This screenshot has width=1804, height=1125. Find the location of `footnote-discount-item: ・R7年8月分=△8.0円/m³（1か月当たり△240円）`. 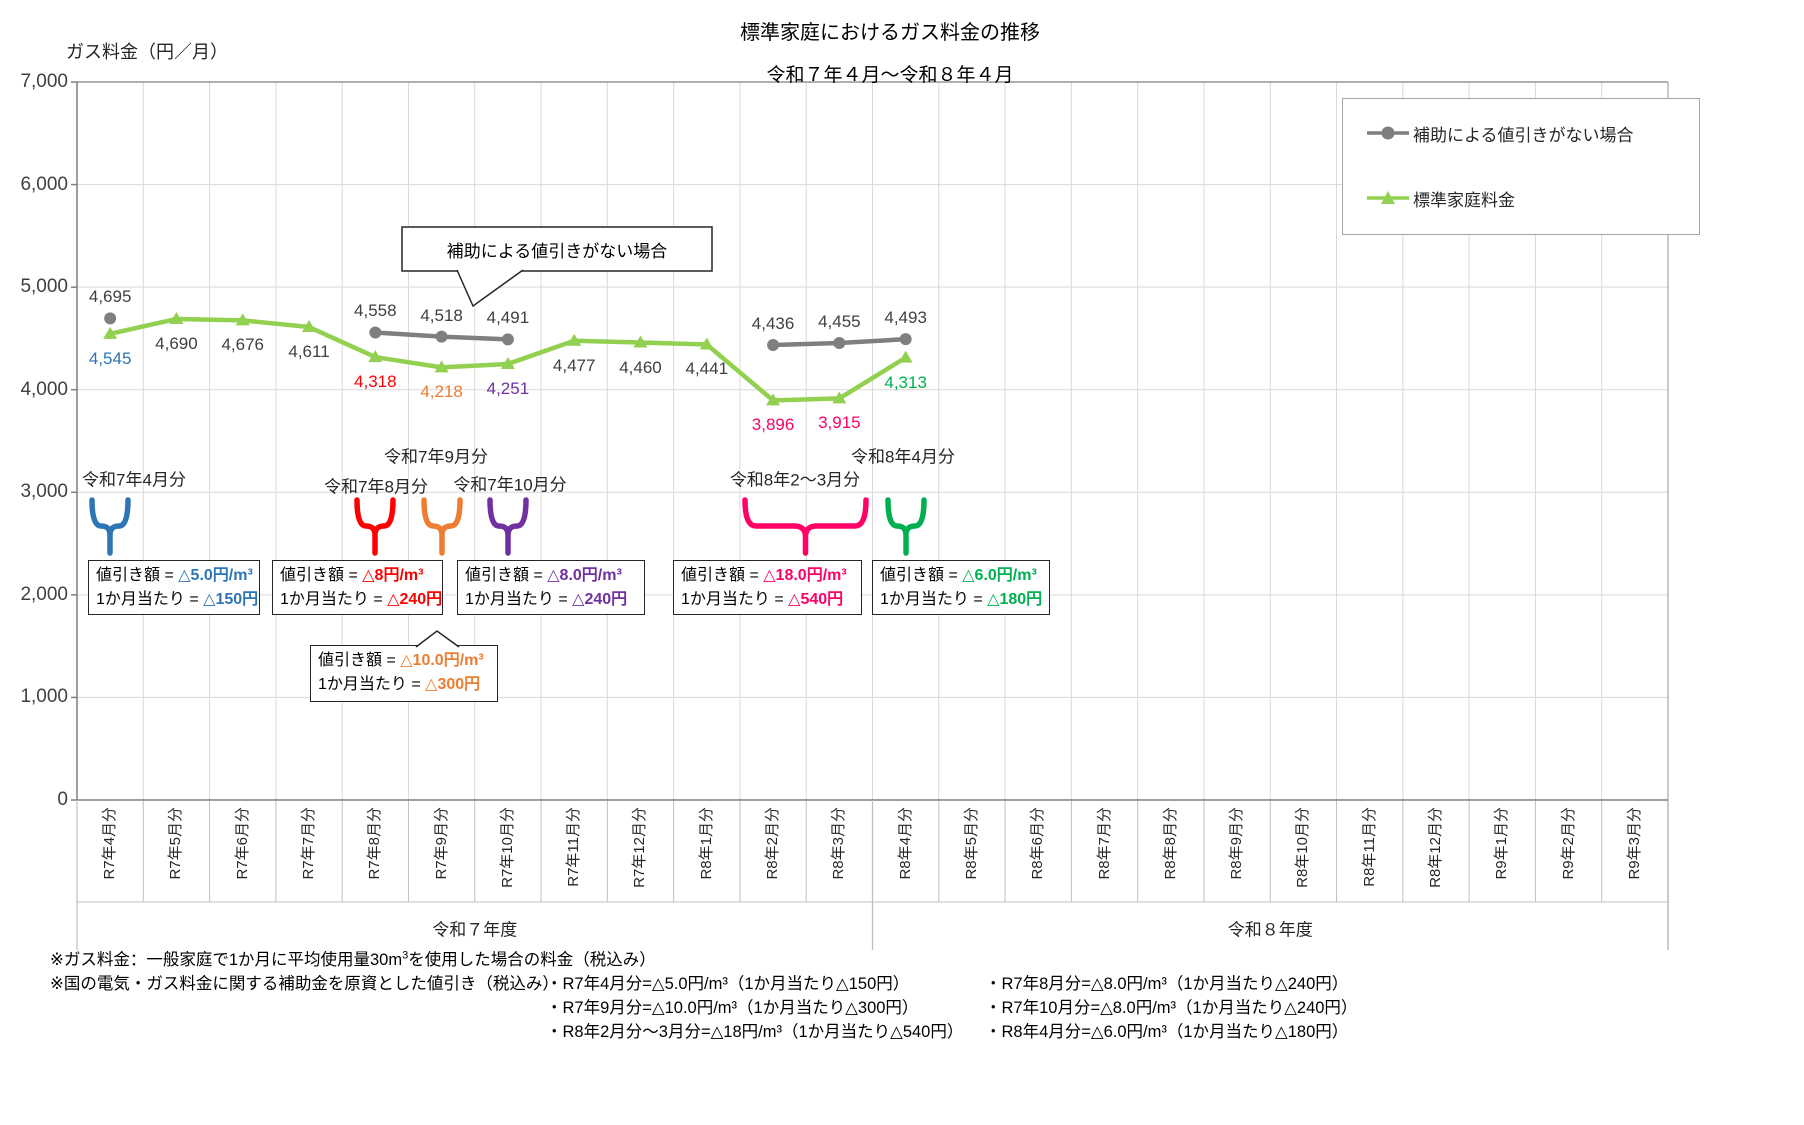

footnote-discount-item: ・R7年8月分=△8.0円/m³（1か月当たり△240円） is located at coordinates (1167, 984).